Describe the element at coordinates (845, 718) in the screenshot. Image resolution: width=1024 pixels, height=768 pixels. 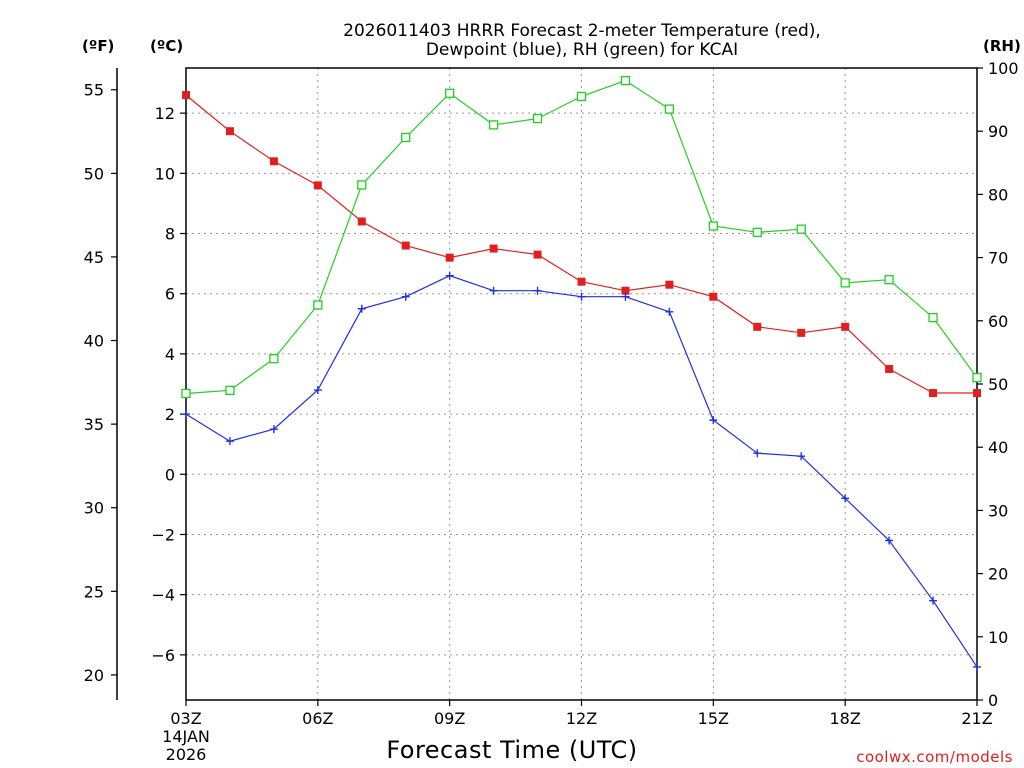
I see `x-tick-label: 18Z` at that location.